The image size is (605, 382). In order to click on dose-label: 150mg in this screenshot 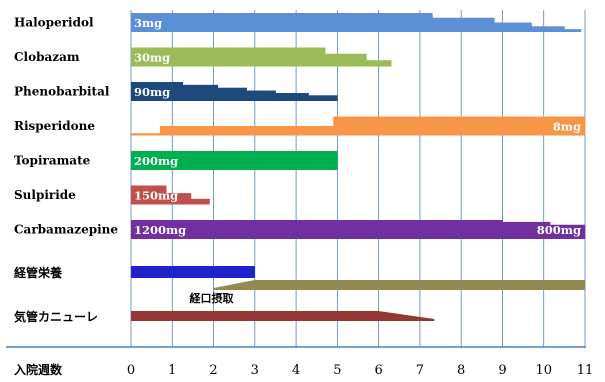, I will do `click(156, 196)`.